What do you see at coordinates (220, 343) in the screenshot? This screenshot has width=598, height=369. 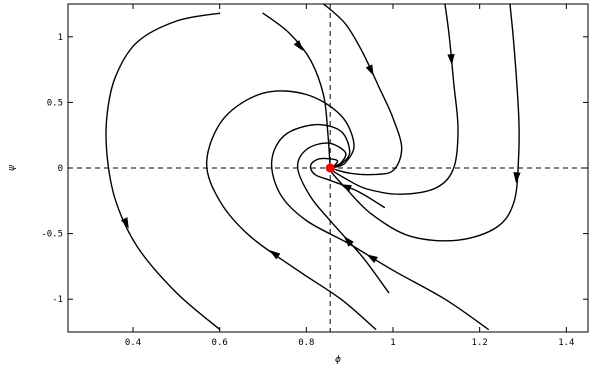 I see `x-tick-label: 0.6` at bounding box center [220, 343].